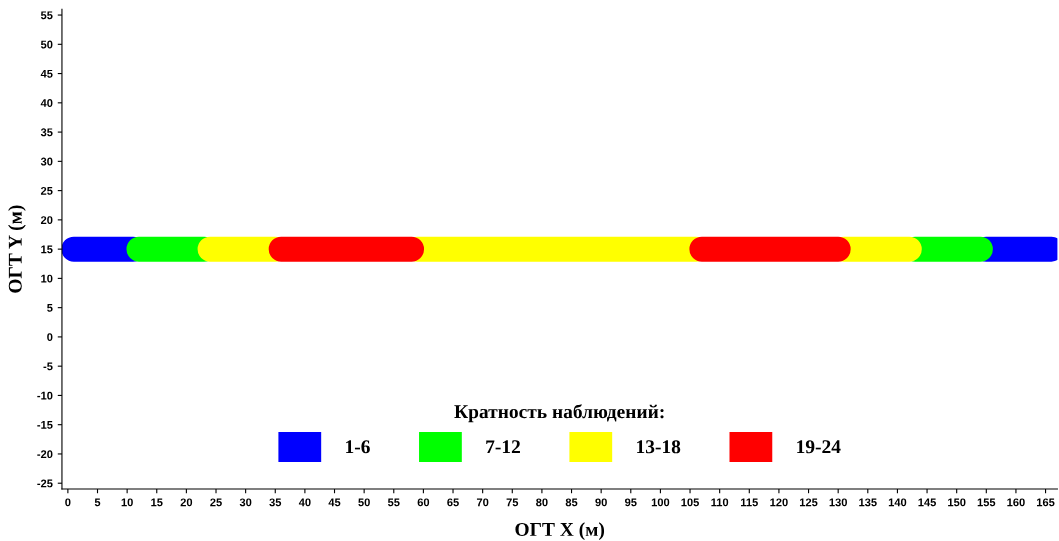  I want to click on y-tick-label: 0, so click(50, 337).